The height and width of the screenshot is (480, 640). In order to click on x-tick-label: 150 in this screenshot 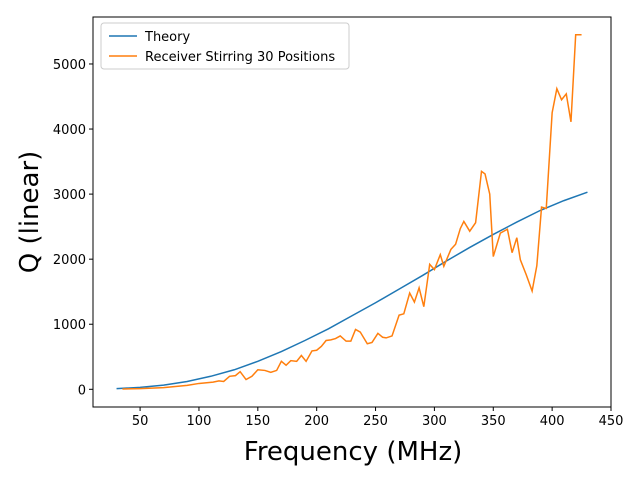, I will do `click(257, 421)`.